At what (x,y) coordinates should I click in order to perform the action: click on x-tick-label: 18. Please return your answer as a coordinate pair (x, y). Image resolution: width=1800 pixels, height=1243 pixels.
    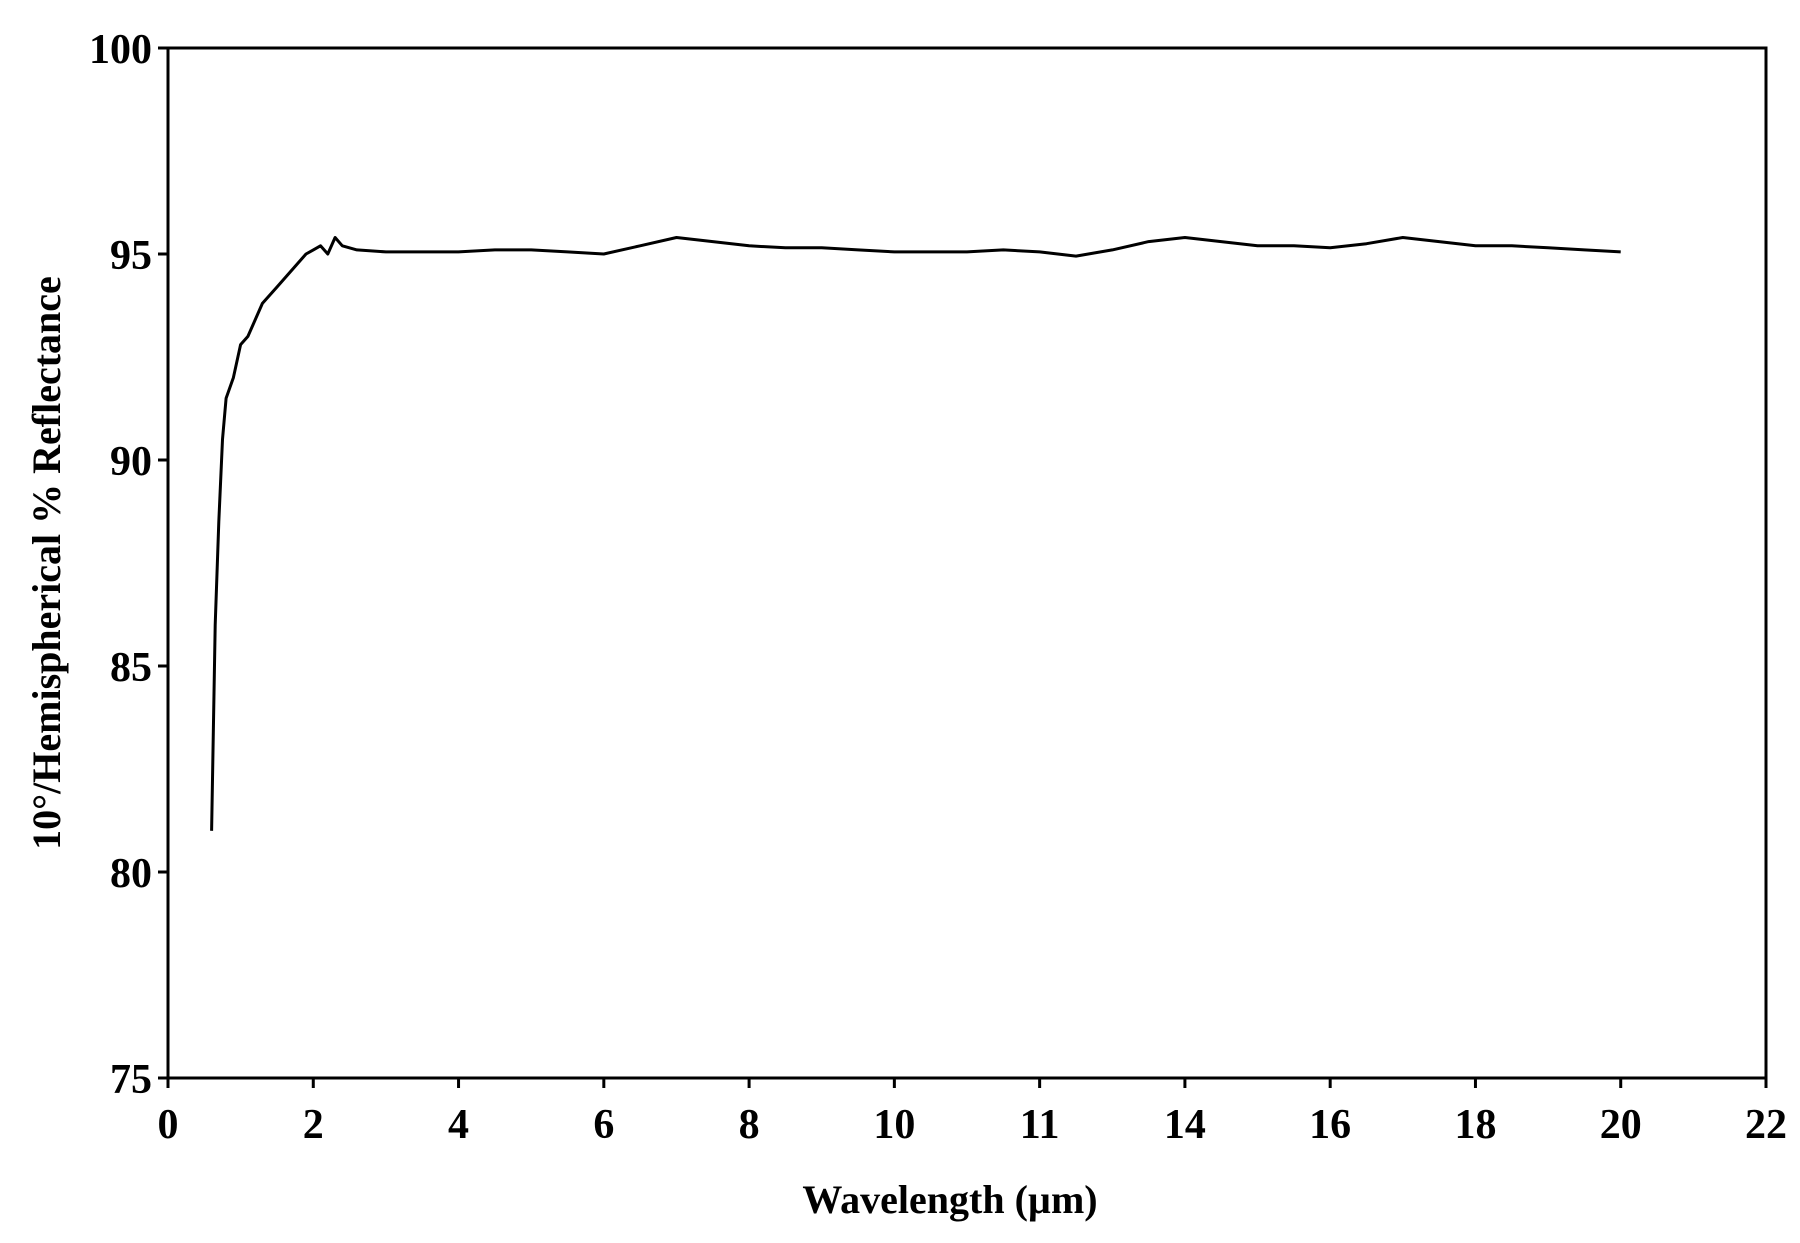
    Looking at the image, I should click on (1475, 1125).